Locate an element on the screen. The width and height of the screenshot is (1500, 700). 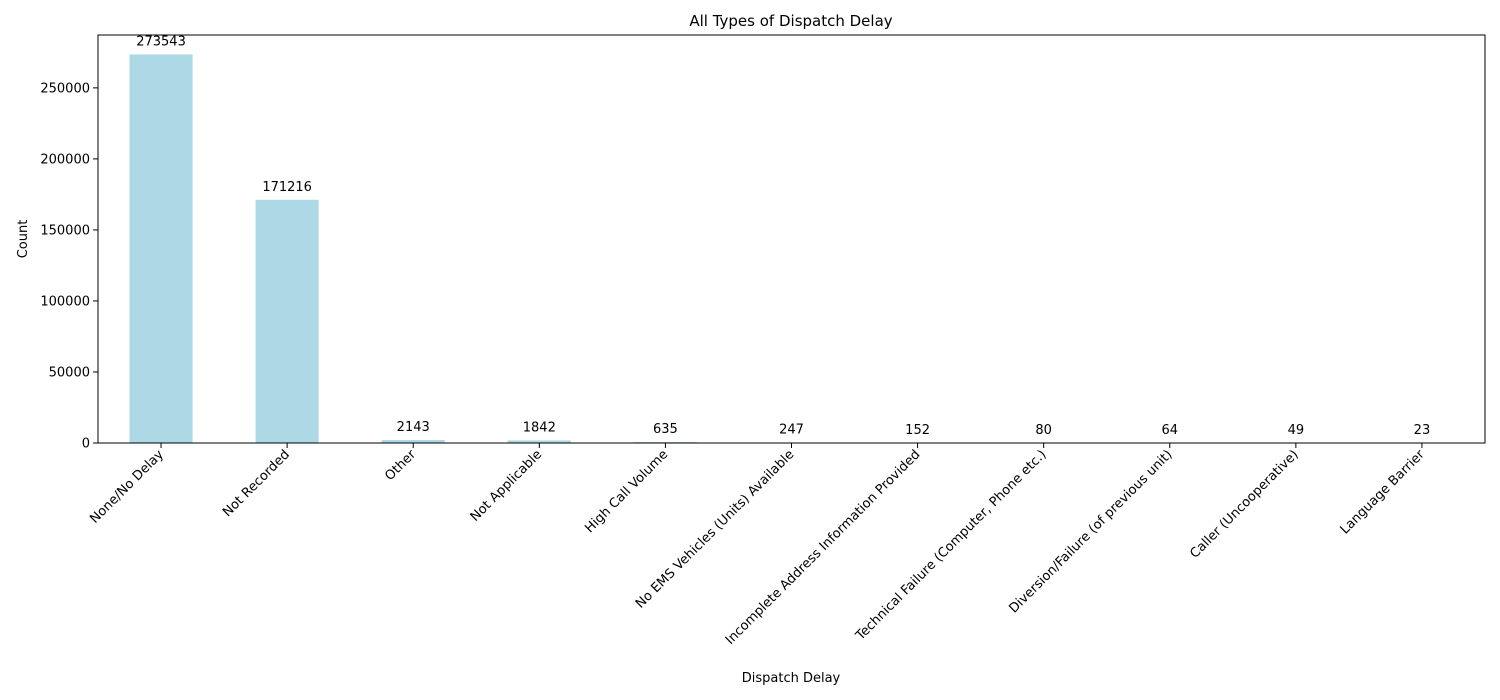
x-tick-label: High Call Volume is located at coordinates (626, 491).